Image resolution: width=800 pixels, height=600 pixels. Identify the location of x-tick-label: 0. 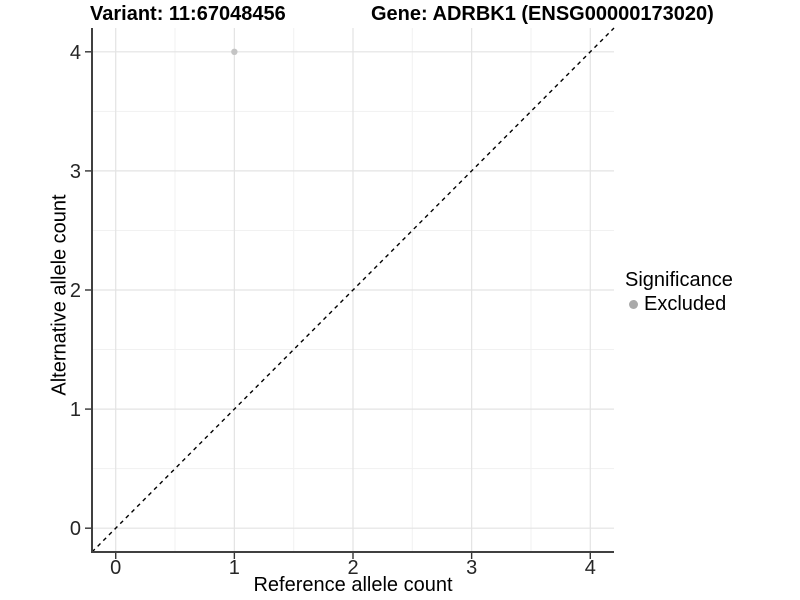
(115, 568).